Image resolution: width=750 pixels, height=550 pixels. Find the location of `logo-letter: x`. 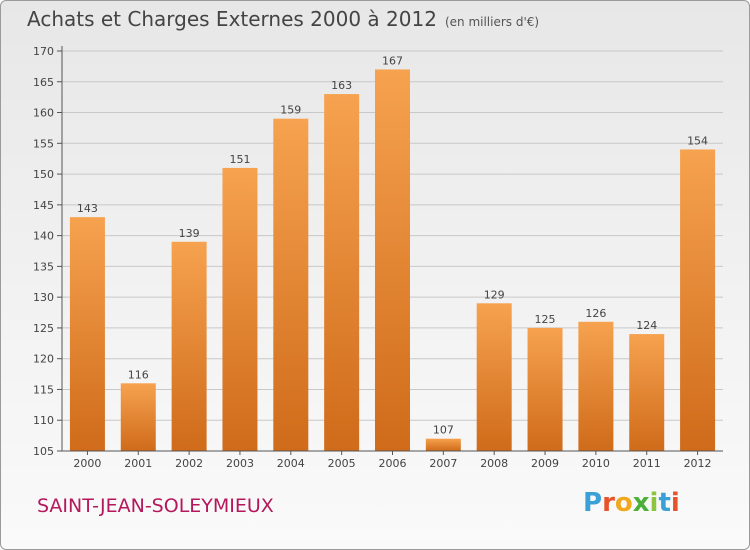

logo-letter: x is located at coordinates (641, 503).